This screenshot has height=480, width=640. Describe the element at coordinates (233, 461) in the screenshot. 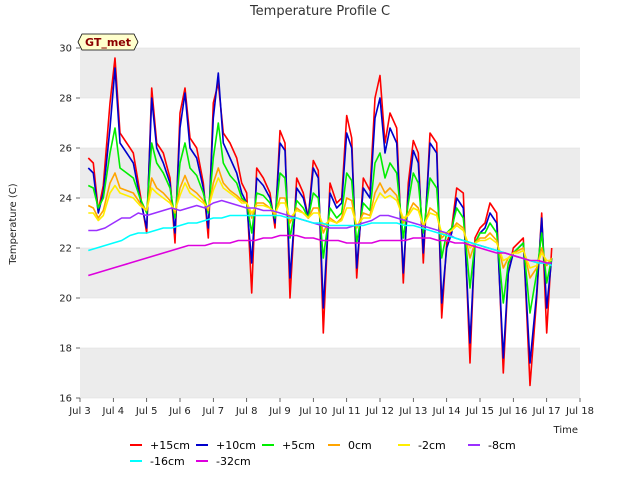

I see `legend-label: -32cm` at that location.